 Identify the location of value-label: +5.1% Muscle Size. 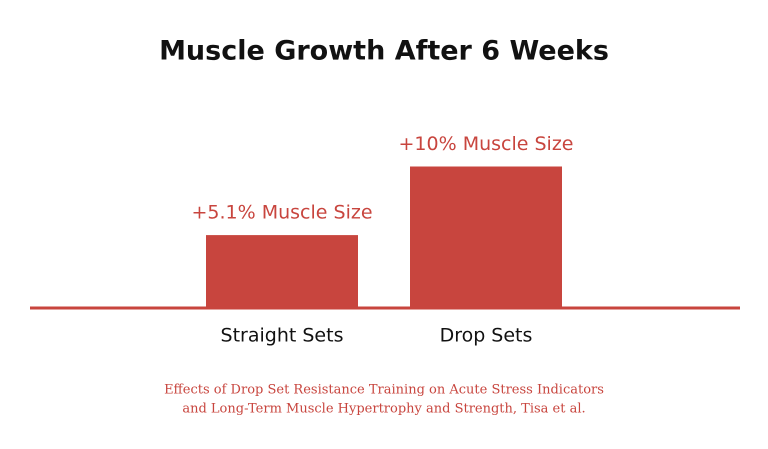
(281, 213).